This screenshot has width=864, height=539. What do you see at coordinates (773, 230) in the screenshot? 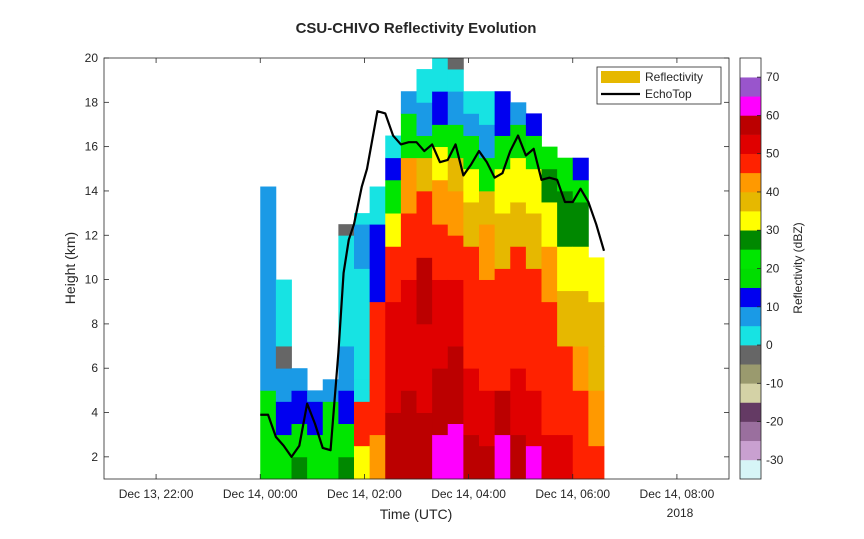
I see `colorbar-tick-label: 30` at bounding box center [773, 230].